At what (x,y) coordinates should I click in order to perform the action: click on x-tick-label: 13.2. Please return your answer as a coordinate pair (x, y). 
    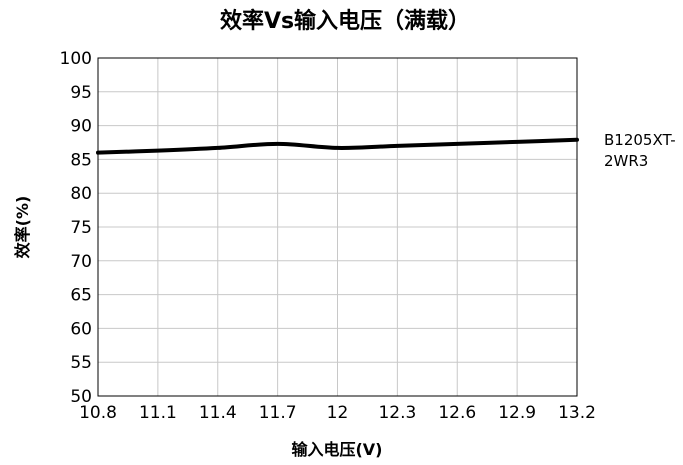
    Looking at the image, I should click on (577, 413).